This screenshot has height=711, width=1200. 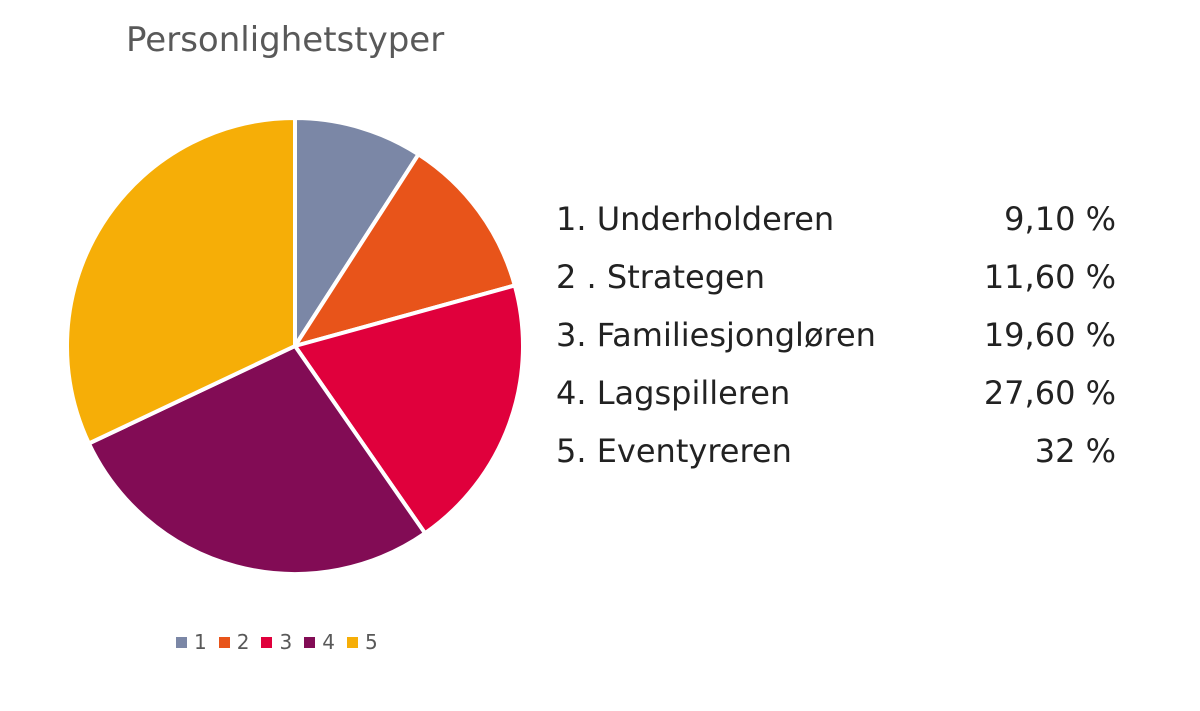 I want to click on legend-item-3: 3, so click(x=276, y=642).